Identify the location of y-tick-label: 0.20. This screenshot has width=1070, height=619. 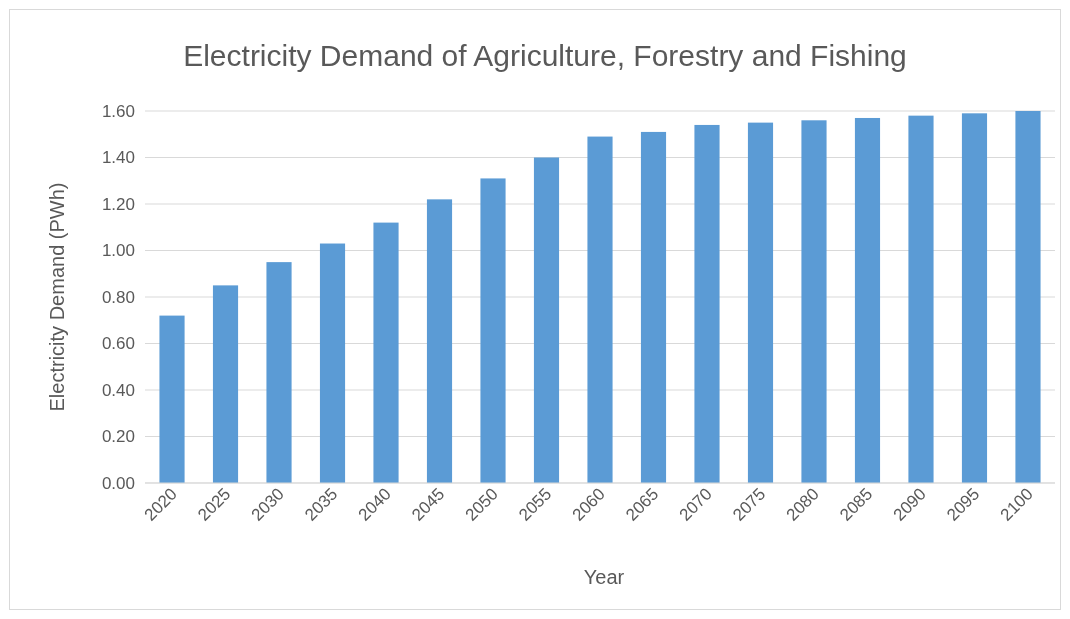
(118, 437).